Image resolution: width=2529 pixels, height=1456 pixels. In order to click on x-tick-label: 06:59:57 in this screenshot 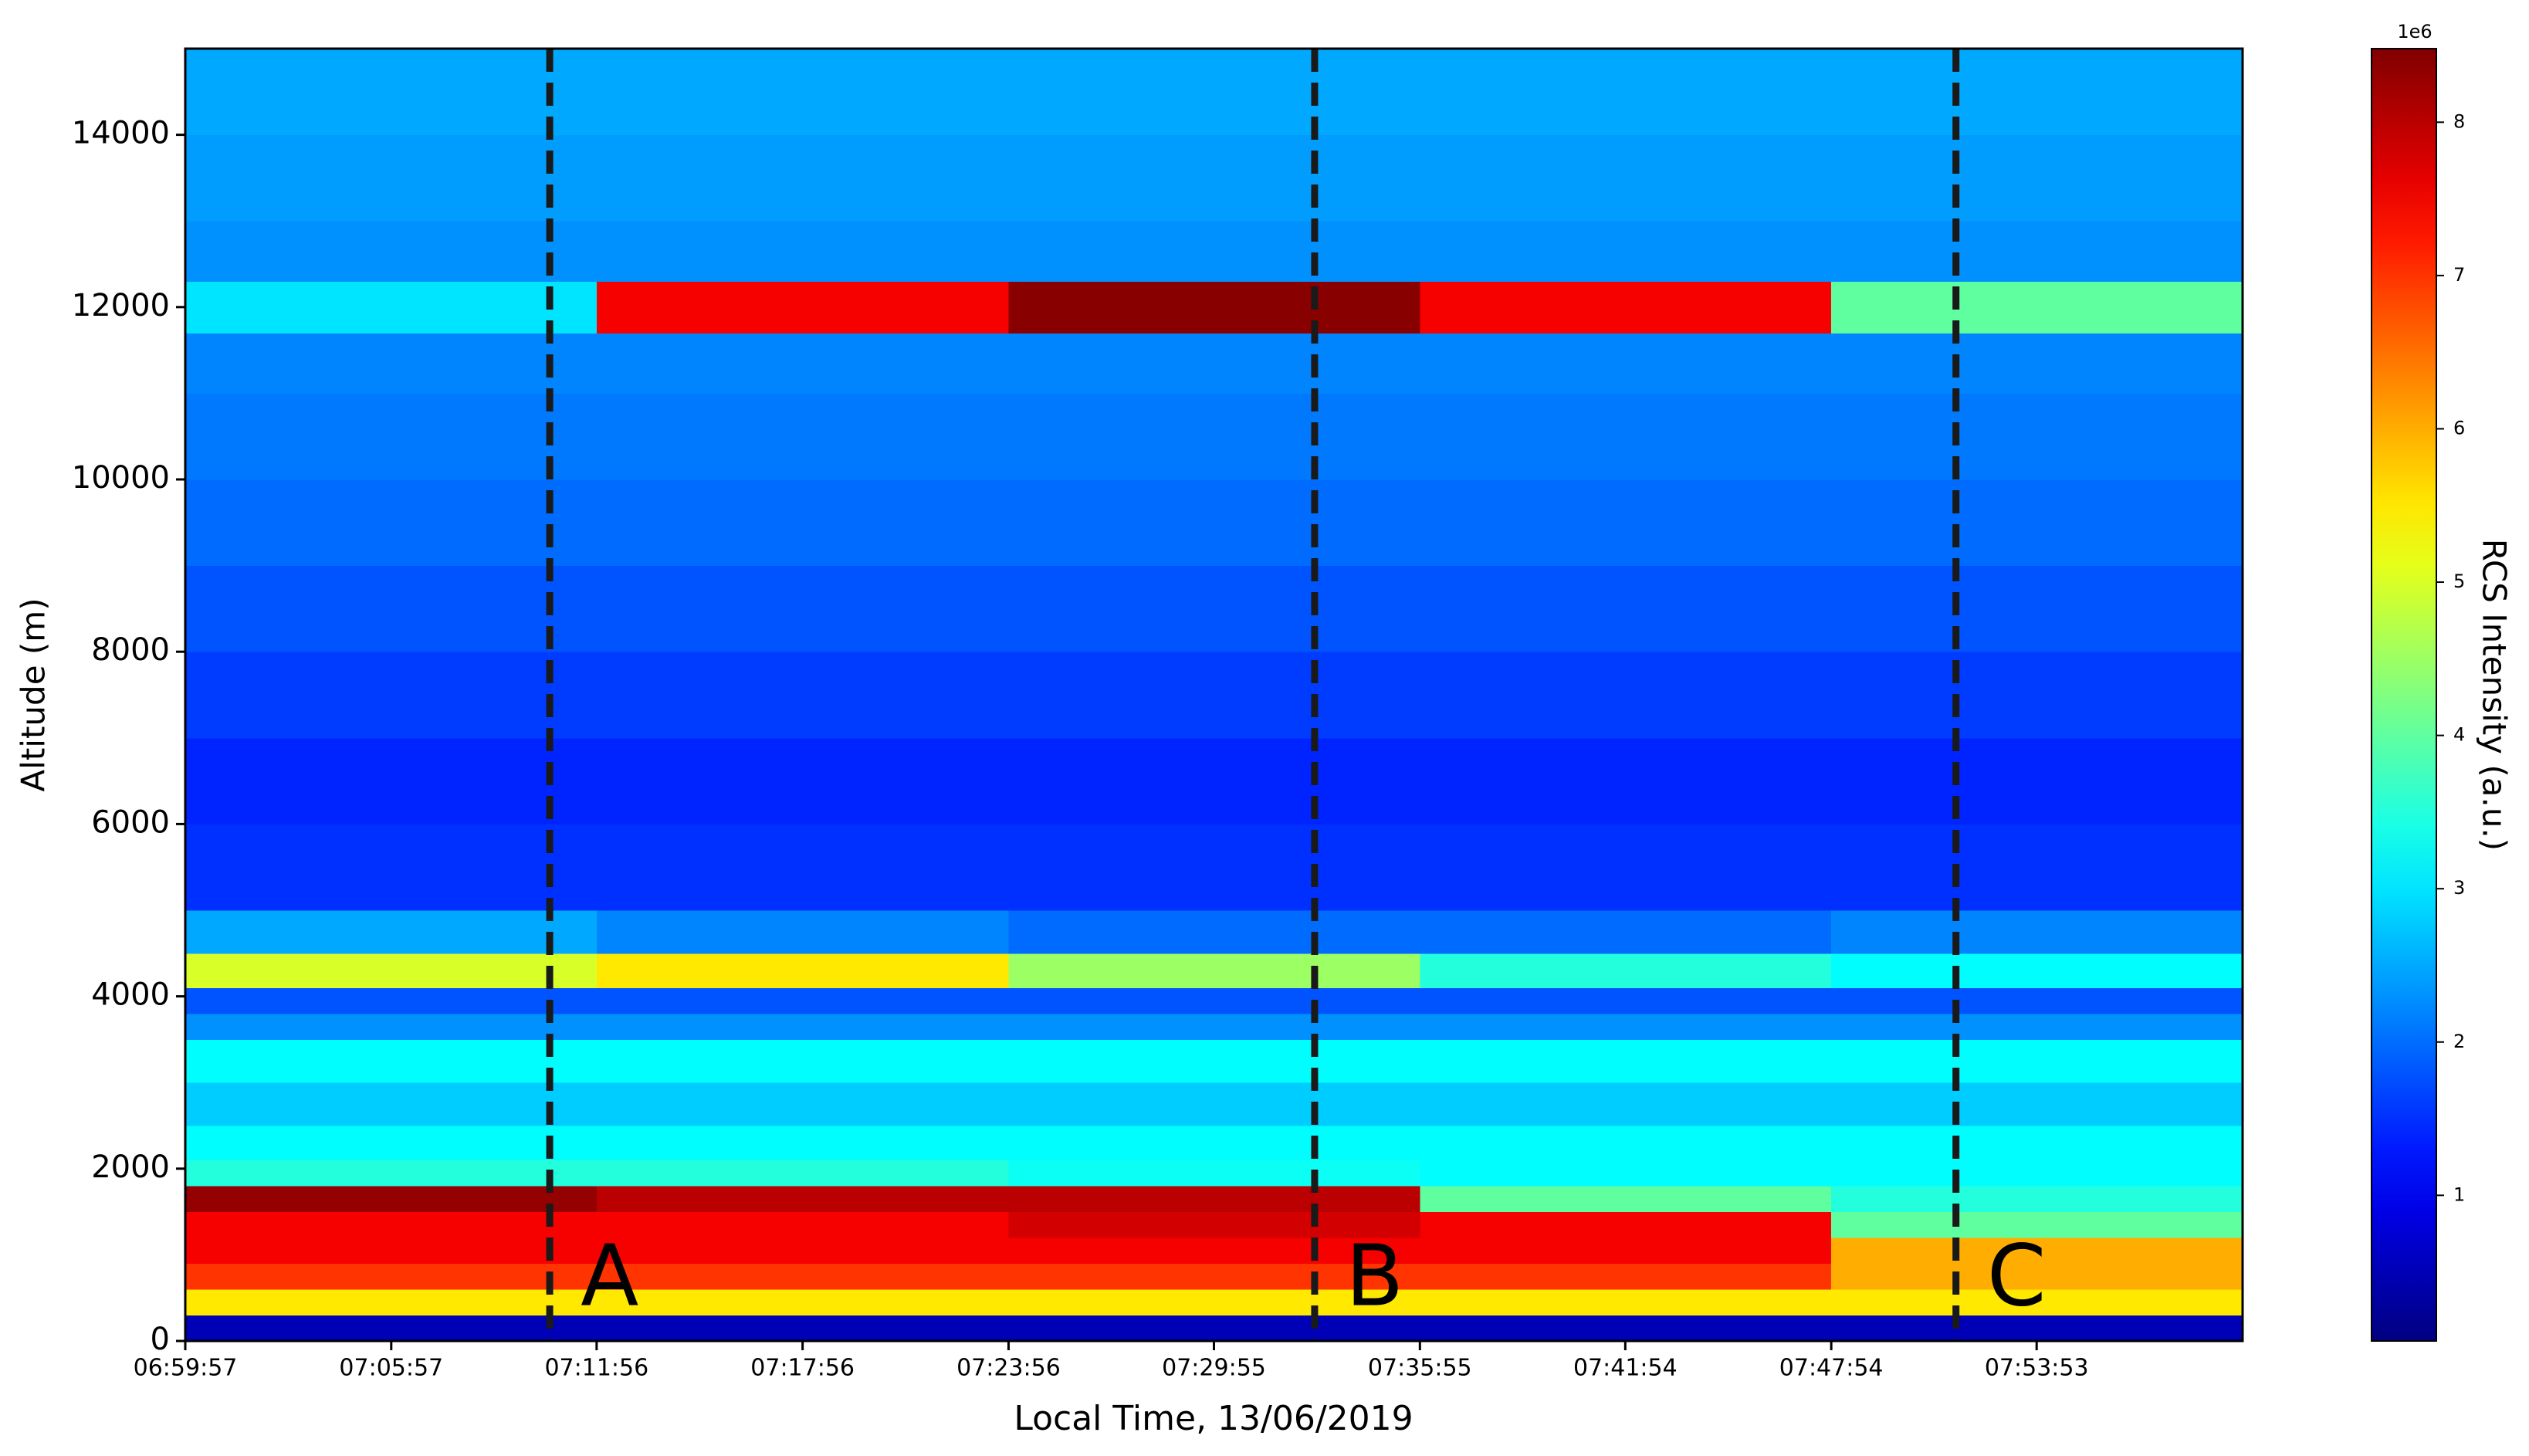, I will do `click(186, 1369)`.